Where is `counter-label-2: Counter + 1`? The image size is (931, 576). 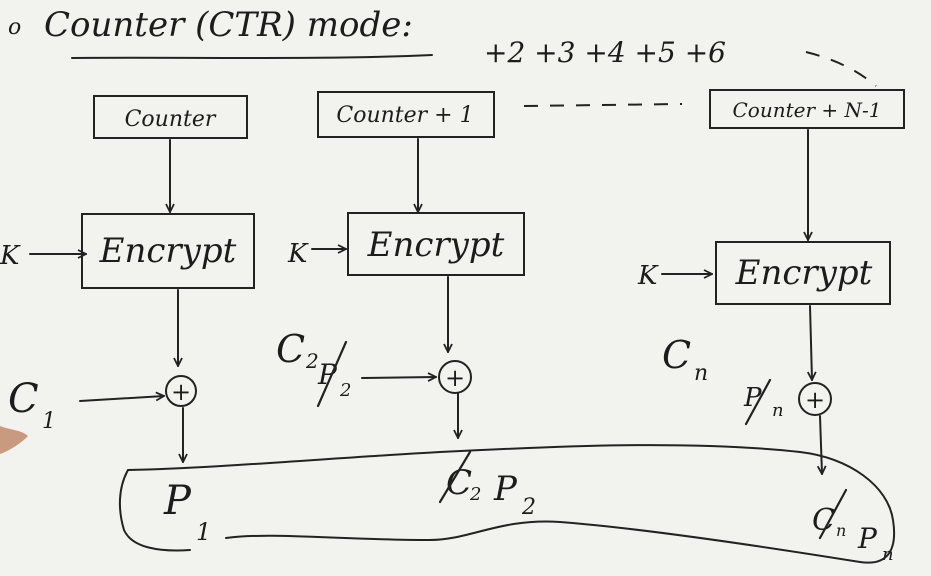
counter-label-2: Counter + 1 is located at coordinates (404, 115).